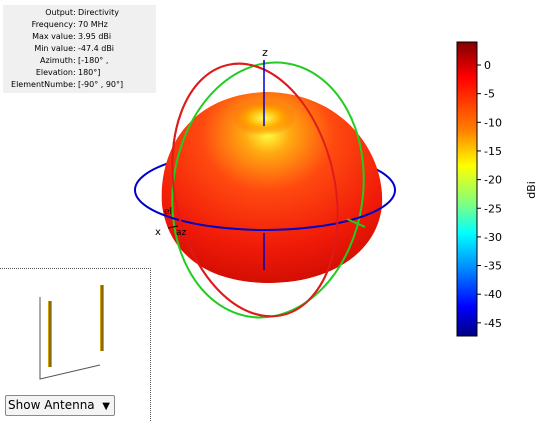 The height and width of the screenshot is (425, 560). I want to click on colorbar-tick-label: -45, so click(493, 323).